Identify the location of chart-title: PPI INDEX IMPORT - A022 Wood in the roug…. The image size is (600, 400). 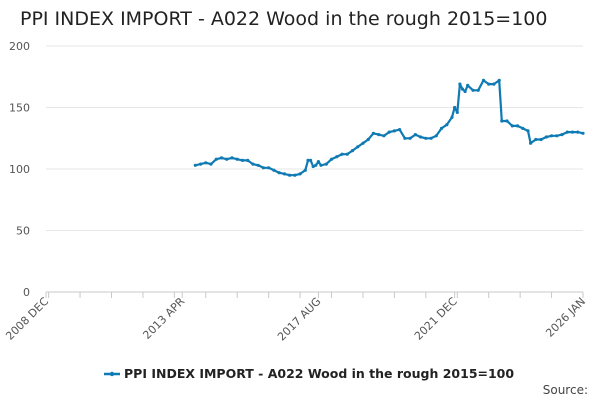
(284, 19).